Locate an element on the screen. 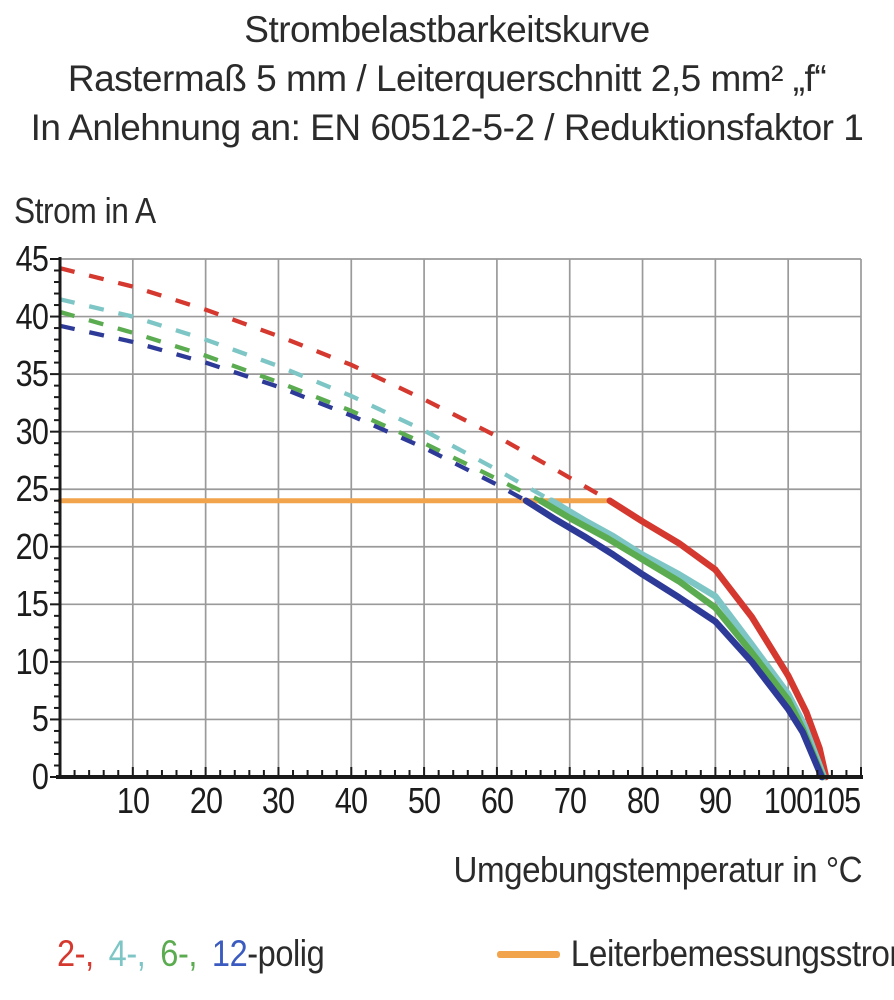 The image size is (894, 1000). x-tick-label: 100 is located at coordinates (788, 800).